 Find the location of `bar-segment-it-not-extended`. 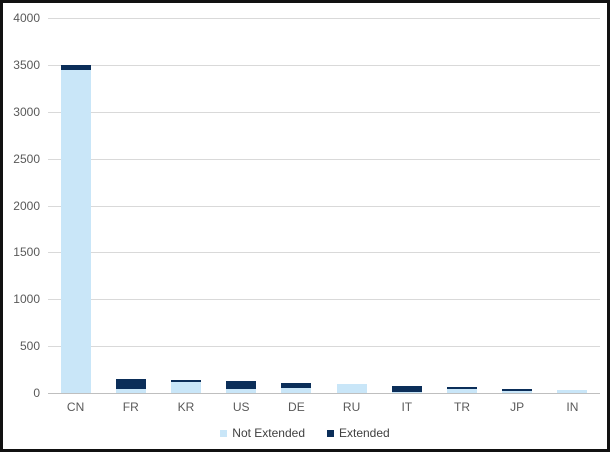

bar-segment-it-not-extended is located at coordinates (406, 392).